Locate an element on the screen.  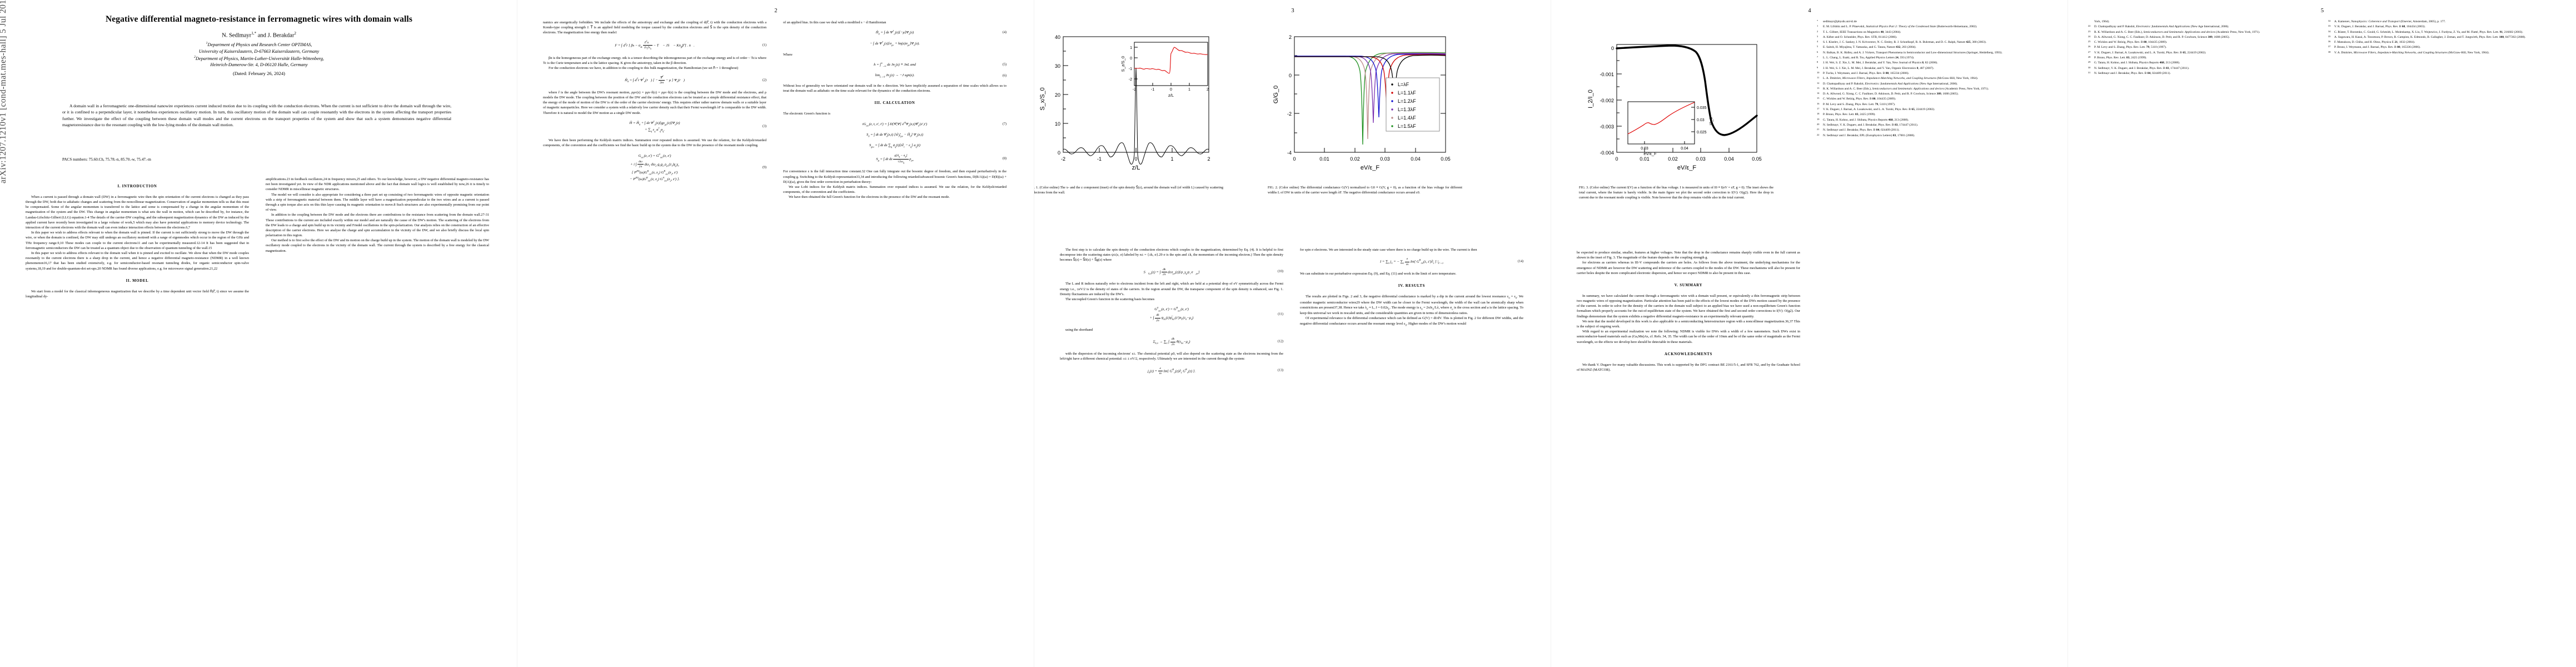
figure-1-ylabel: S_x/S_0 is located at coordinates (1042, 99).